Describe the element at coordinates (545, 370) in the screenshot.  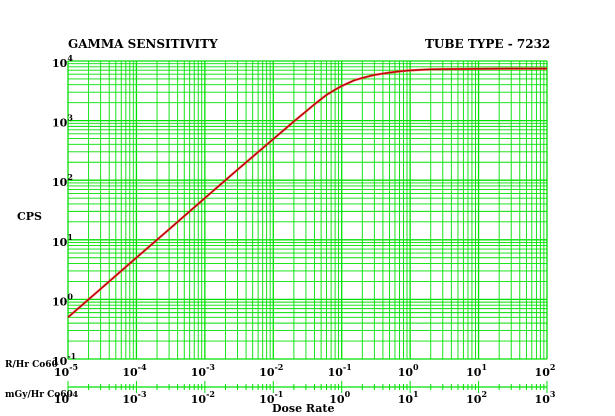
I see `x-tick-label: 10²` at that location.